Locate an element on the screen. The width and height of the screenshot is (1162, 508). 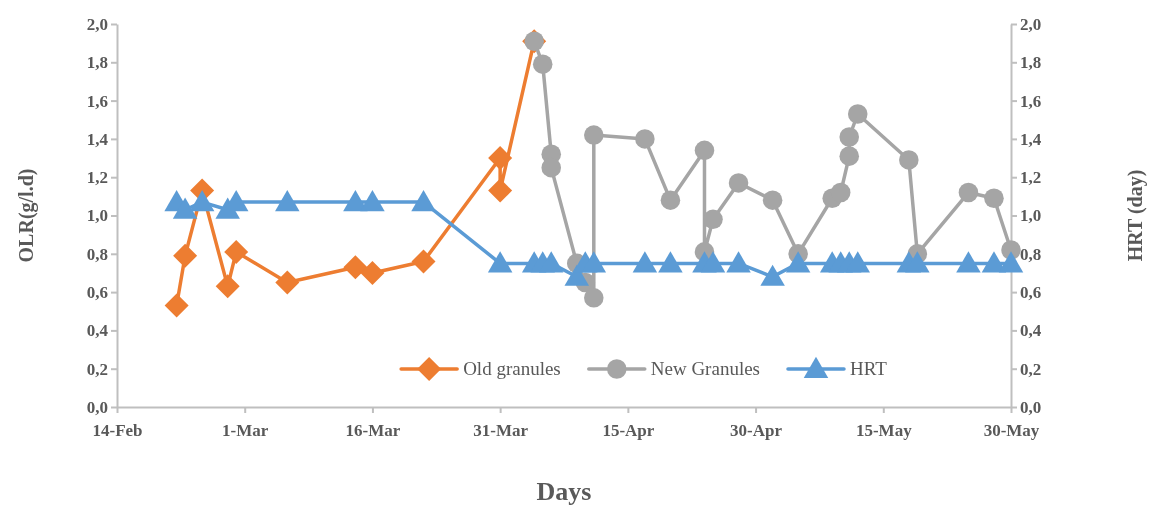
x-tick-label: 30-May is located at coordinates (1011, 431).